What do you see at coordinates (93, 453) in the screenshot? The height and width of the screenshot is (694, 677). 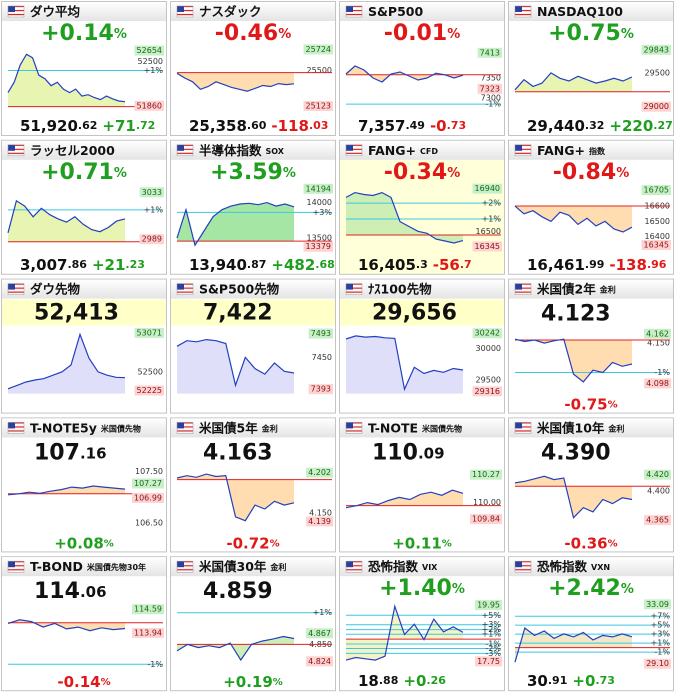 I see `price-part: .16` at bounding box center [93, 453].